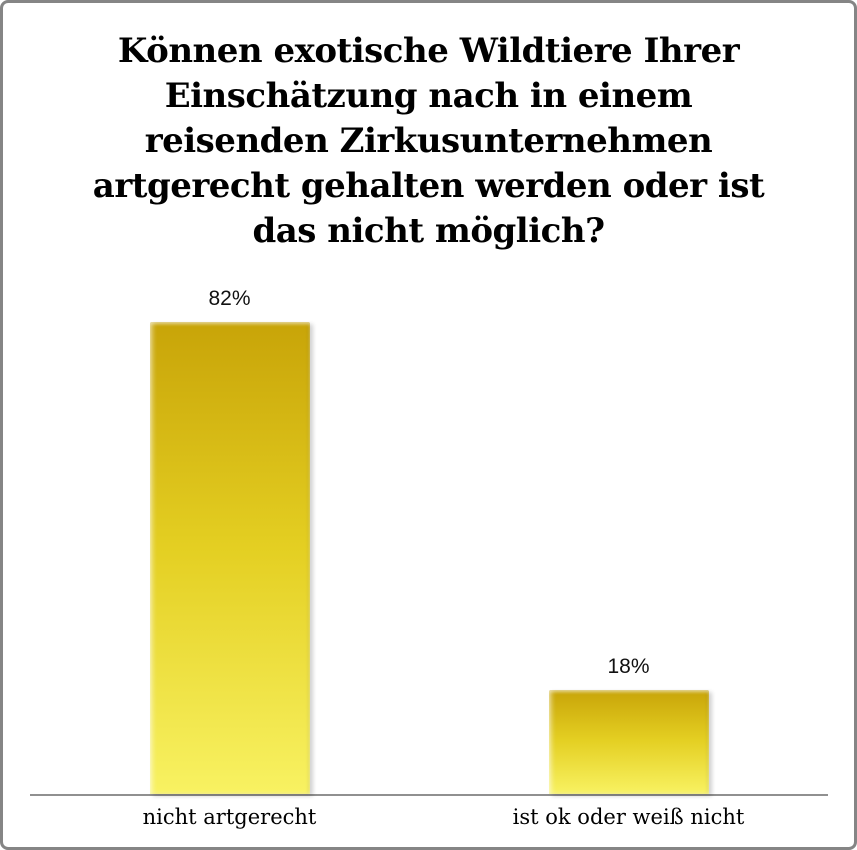  Describe the element at coordinates (628, 817) in the screenshot. I see `category-label: ist ok oder weiß nicht` at that location.